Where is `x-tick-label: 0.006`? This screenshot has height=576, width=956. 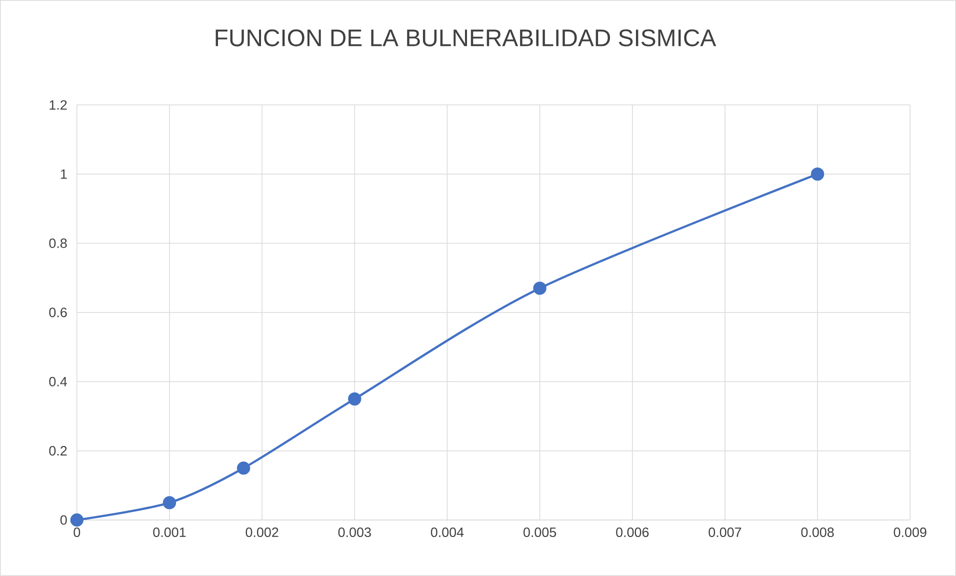
x-tick-label: 0.006 is located at coordinates (632, 533).